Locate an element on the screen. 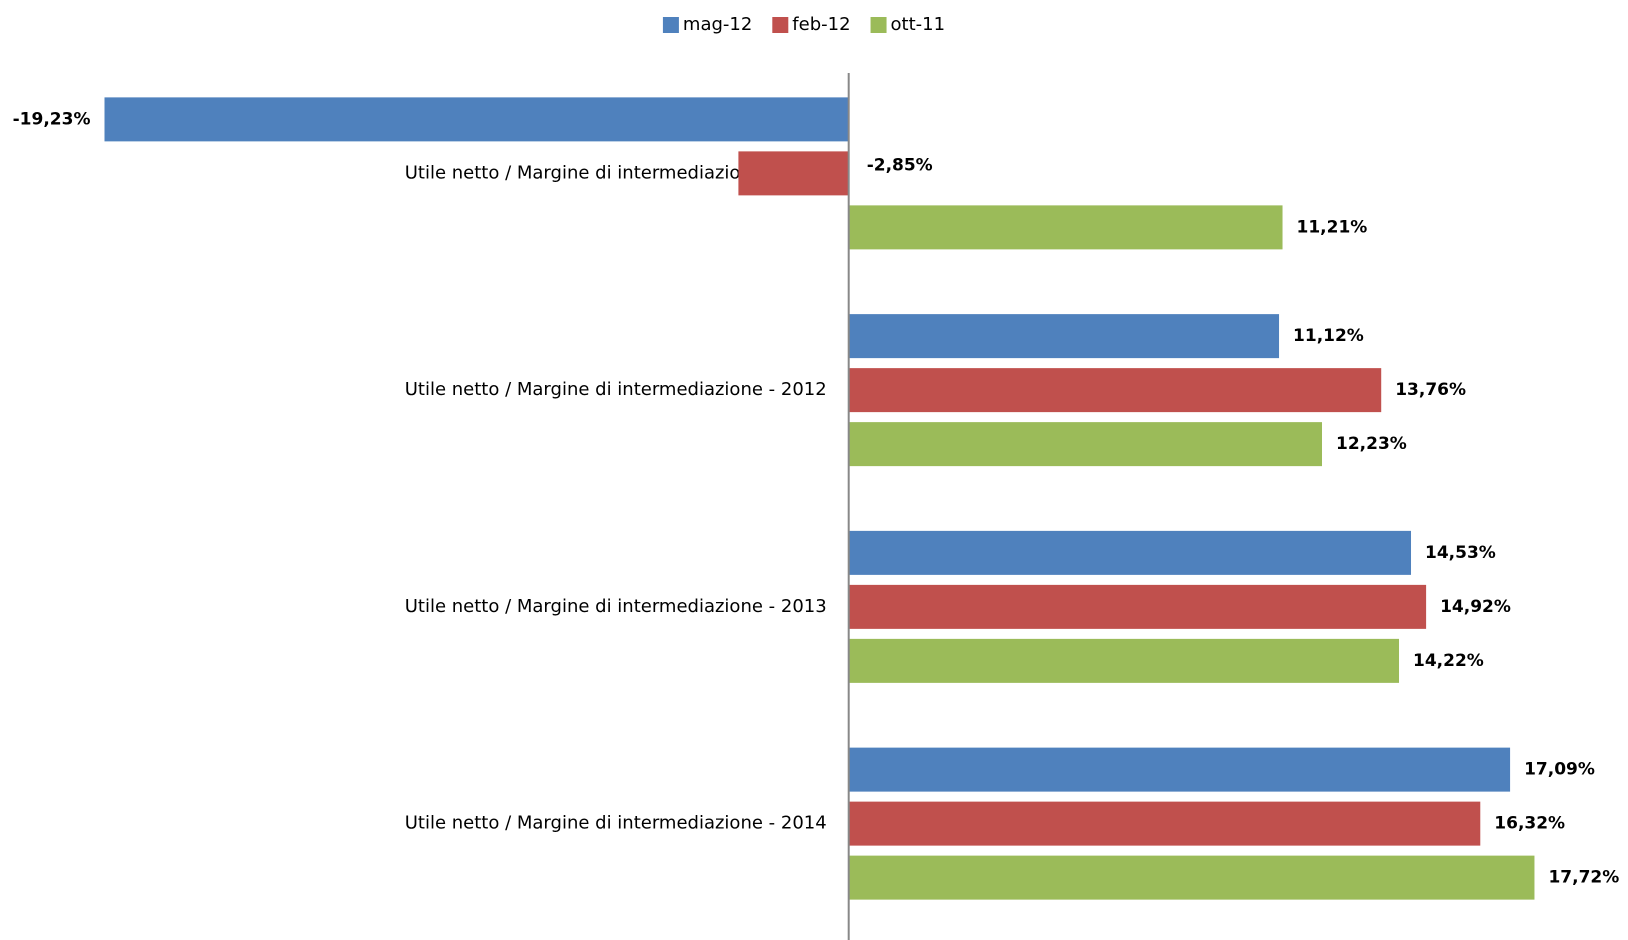  value-label: -2,85% is located at coordinates (900, 165).